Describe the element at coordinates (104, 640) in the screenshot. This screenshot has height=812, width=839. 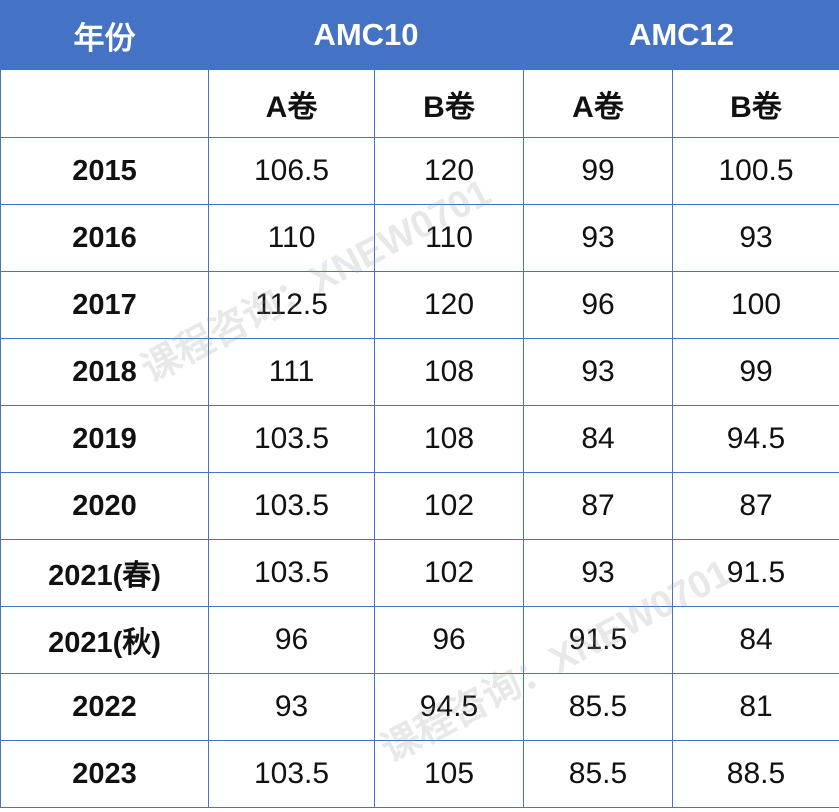
I see `year-cell: 2021(秋)` at that location.